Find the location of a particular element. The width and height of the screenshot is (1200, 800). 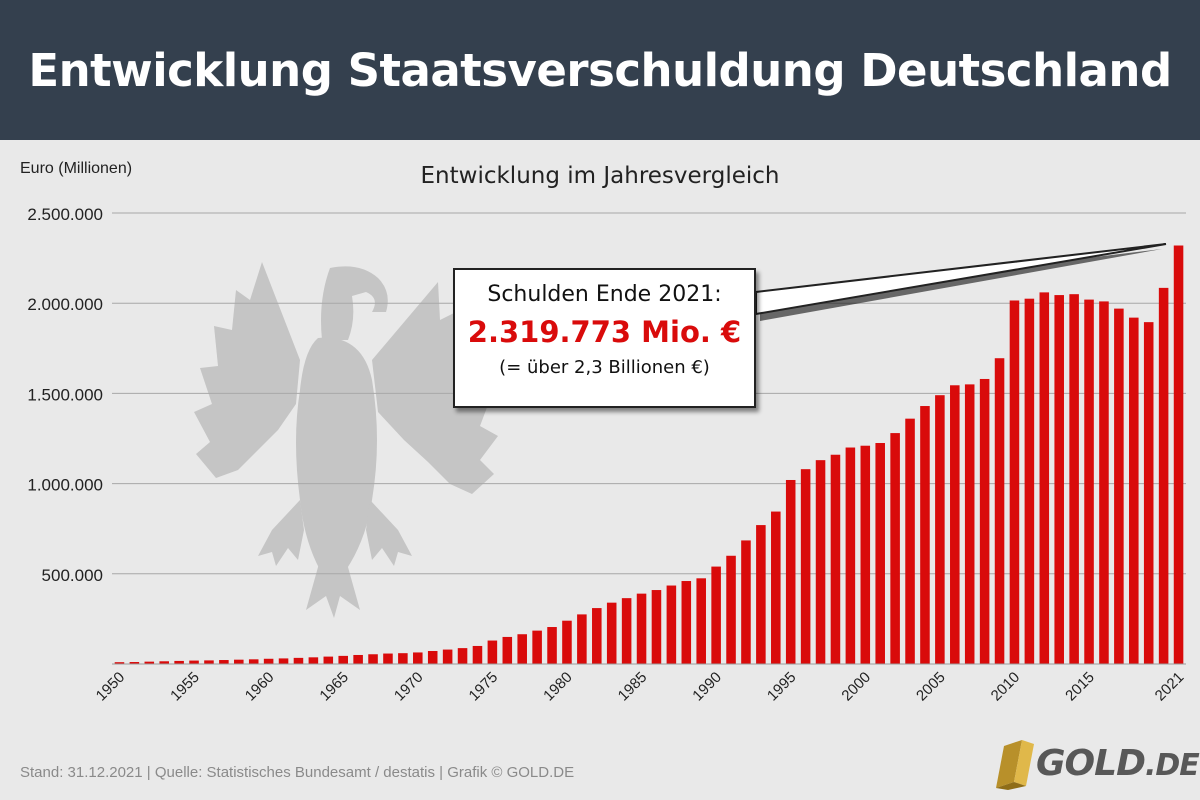

bar-1979 is located at coordinates (552, 645).